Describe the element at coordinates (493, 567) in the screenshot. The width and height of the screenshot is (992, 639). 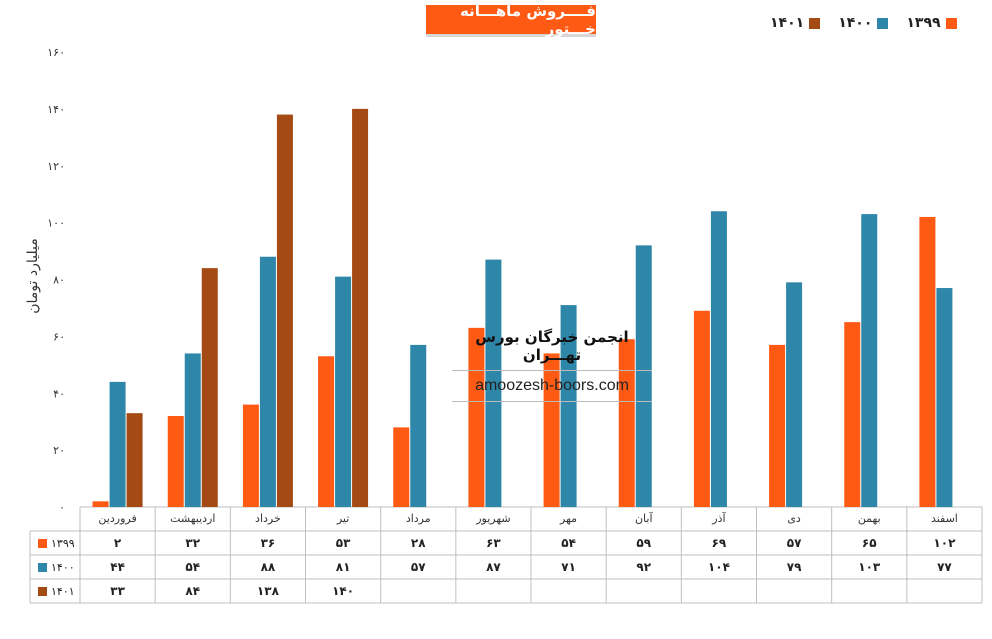
I see `data-label: ۸۷` at that location.